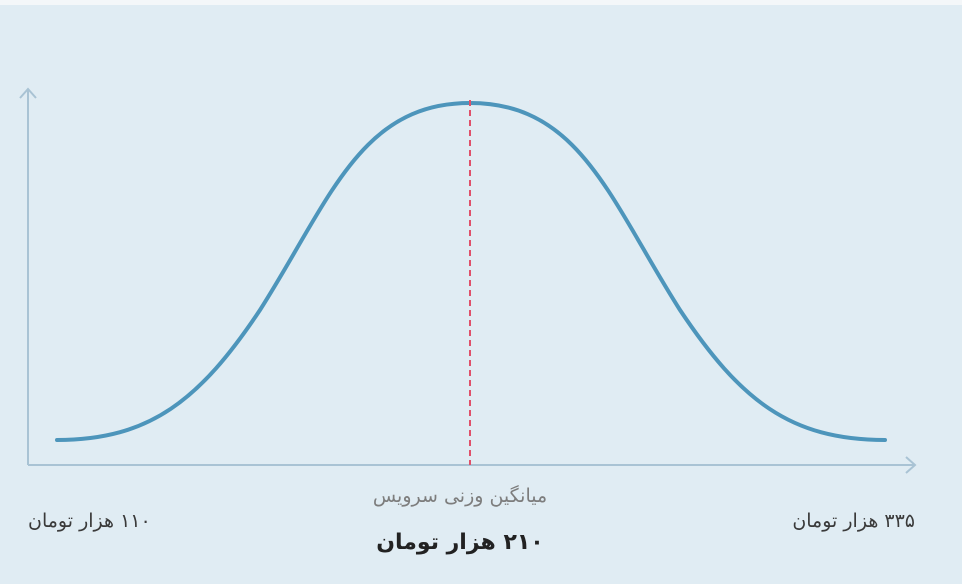  Describe the element at coordinates (460, 542) in the screenshot. I see `mean-value: ۲۱۰ هزار تومان` at that location.